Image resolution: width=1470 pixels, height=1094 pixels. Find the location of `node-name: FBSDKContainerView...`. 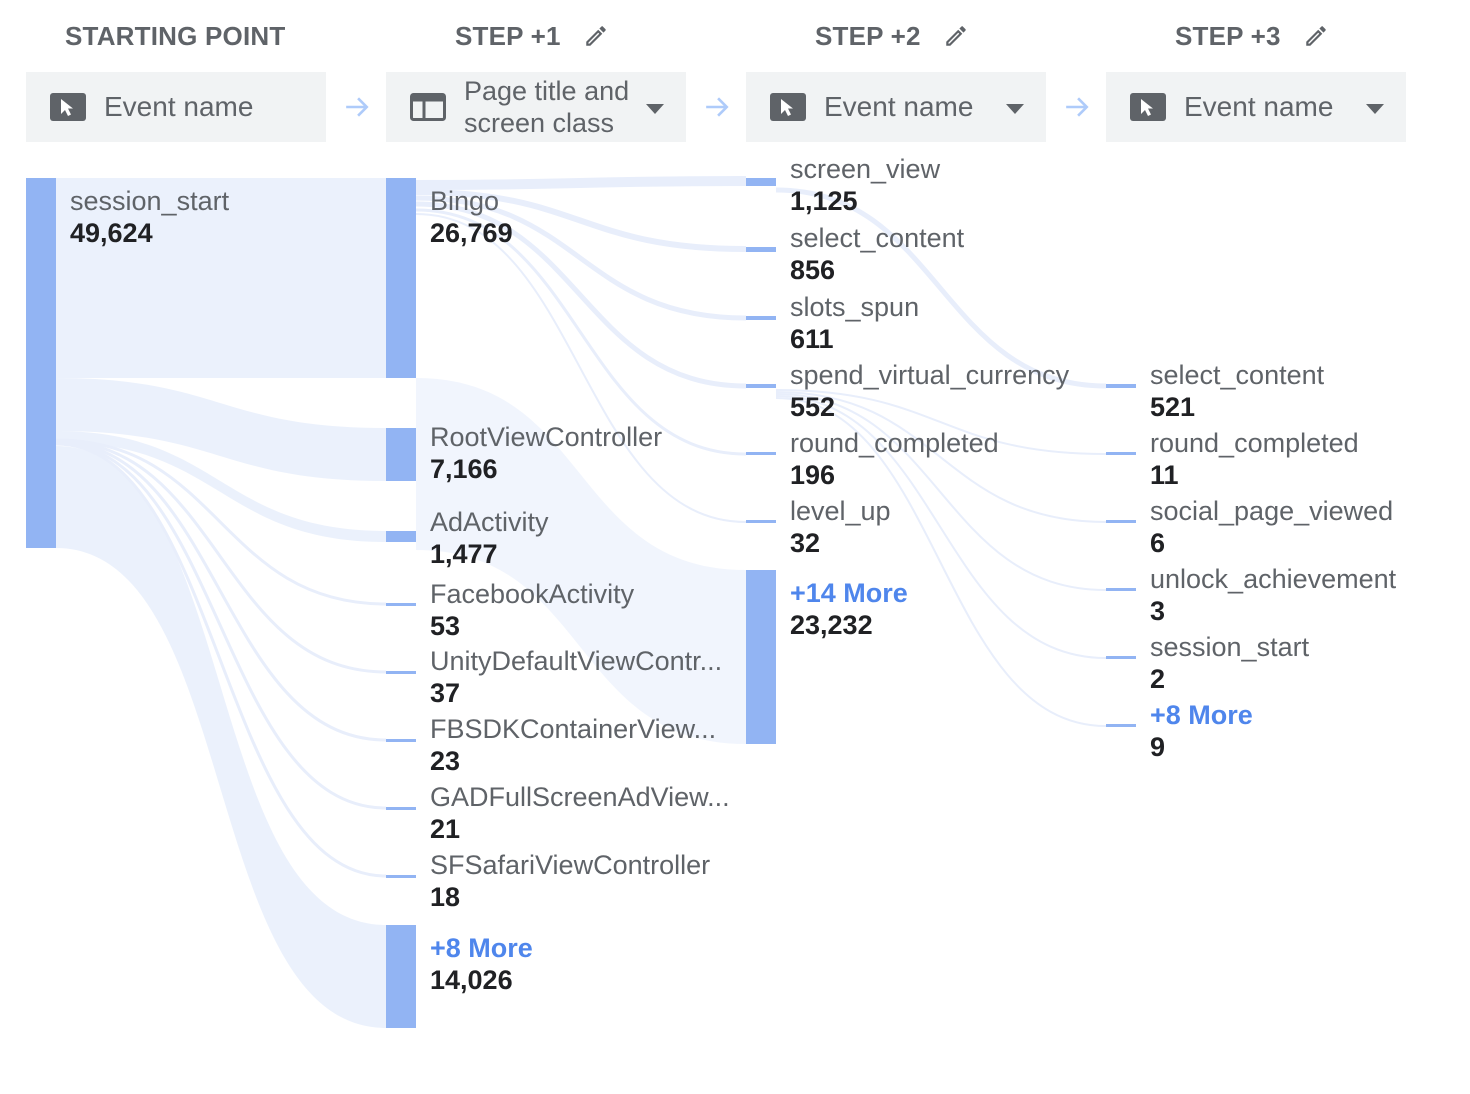

node-name: FBSDKContainerView... is located at coordinates (573, 729).